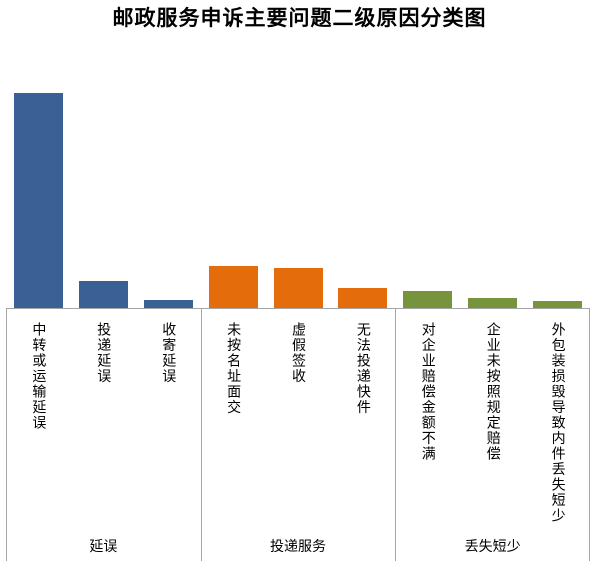 This screenshot has width=599, height=568. Describe the element at coordinates (103, 547) in the screenshot. I see `group-label: 延误` at that location.